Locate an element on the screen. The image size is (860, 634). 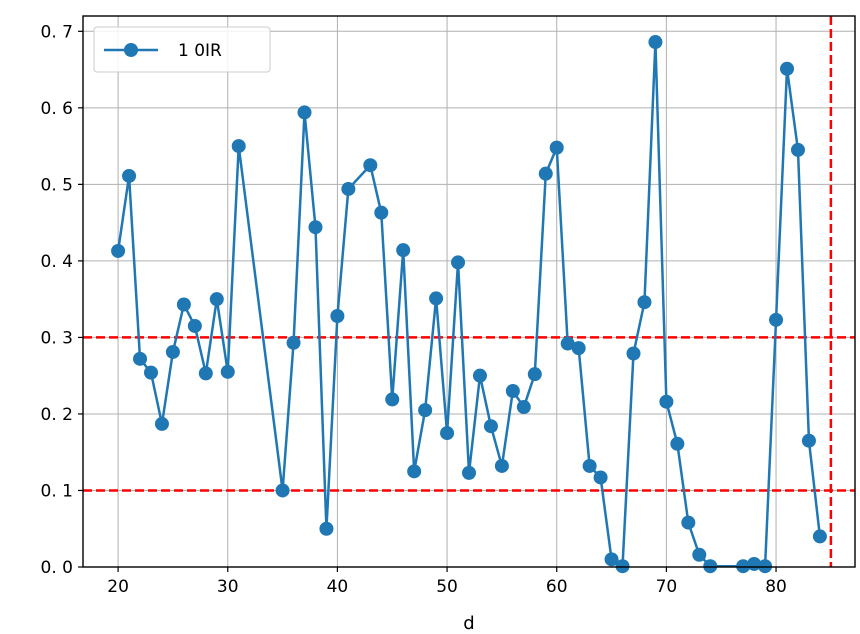
x-tick-label: 40 is located at coordinates (338, 587).